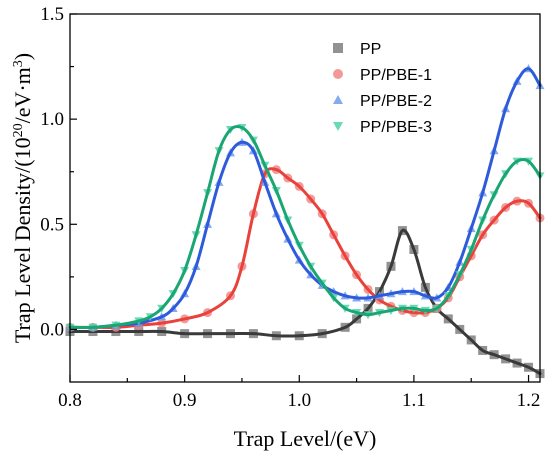 This screenshot has height=464, width=550. I want to click on legend: PP PP/PBE-1 PP/PBE-2 PP/PBE-3, so click(382, 88).